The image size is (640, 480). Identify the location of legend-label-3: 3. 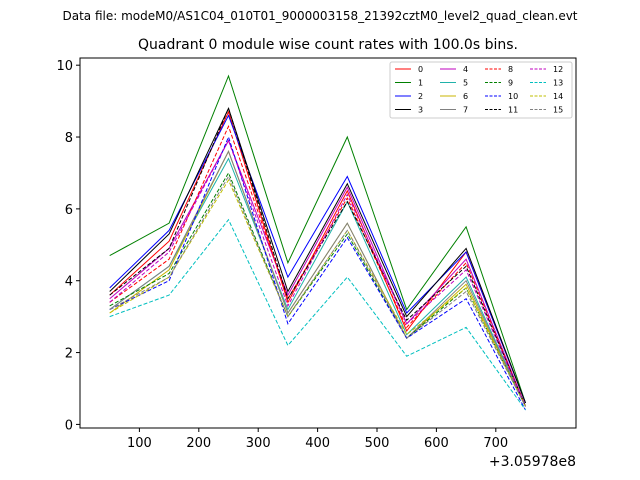
(420, 110).